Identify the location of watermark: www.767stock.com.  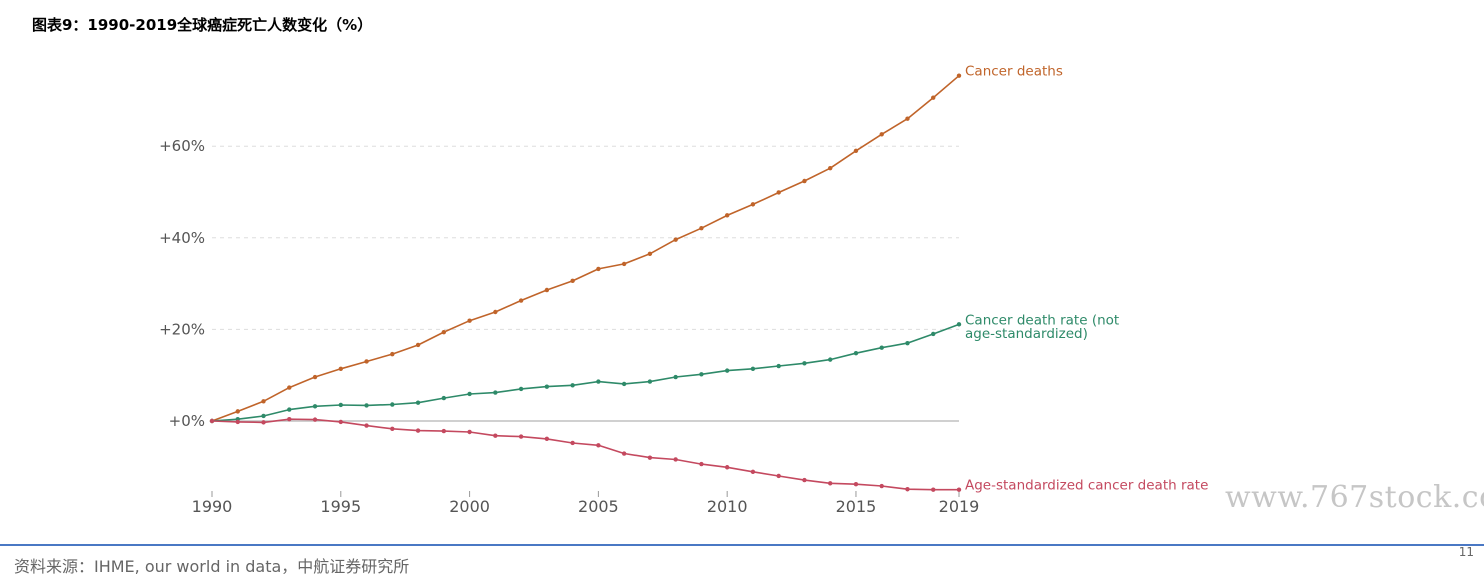
(1354, 497).